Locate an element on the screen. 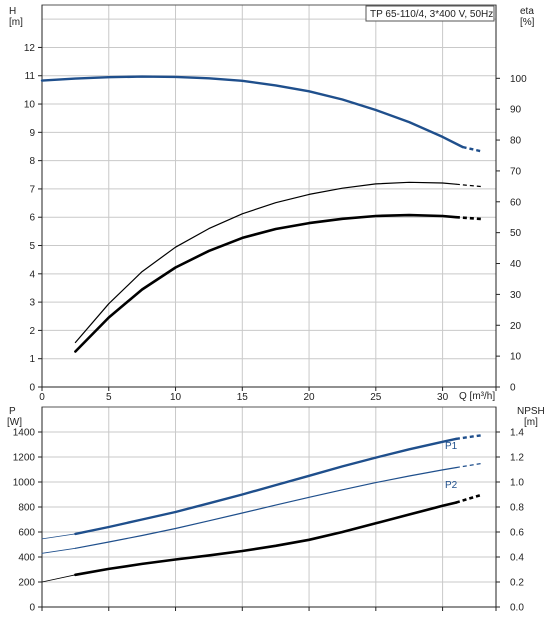  right-axis-tick-label: 0 is located at coordinates (513, 388).